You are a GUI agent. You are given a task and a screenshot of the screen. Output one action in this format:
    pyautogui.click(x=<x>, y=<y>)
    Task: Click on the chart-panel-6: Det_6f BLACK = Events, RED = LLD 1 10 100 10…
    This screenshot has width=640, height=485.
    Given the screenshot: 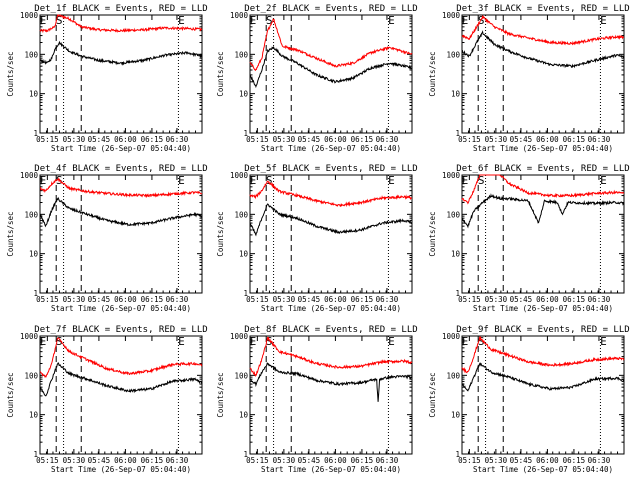 What is the action you would take?
    pyautogui.click(x=529, y=238)
    